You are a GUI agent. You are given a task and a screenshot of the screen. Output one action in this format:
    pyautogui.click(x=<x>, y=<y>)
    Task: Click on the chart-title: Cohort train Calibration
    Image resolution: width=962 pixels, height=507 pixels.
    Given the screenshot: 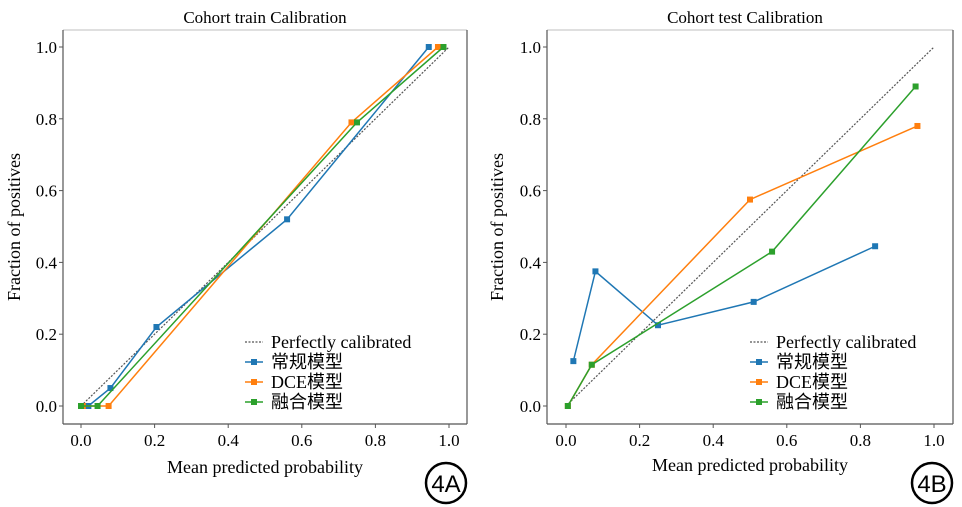 What is the action you would take?
    pyautogui.click(x=265, y=17)
    